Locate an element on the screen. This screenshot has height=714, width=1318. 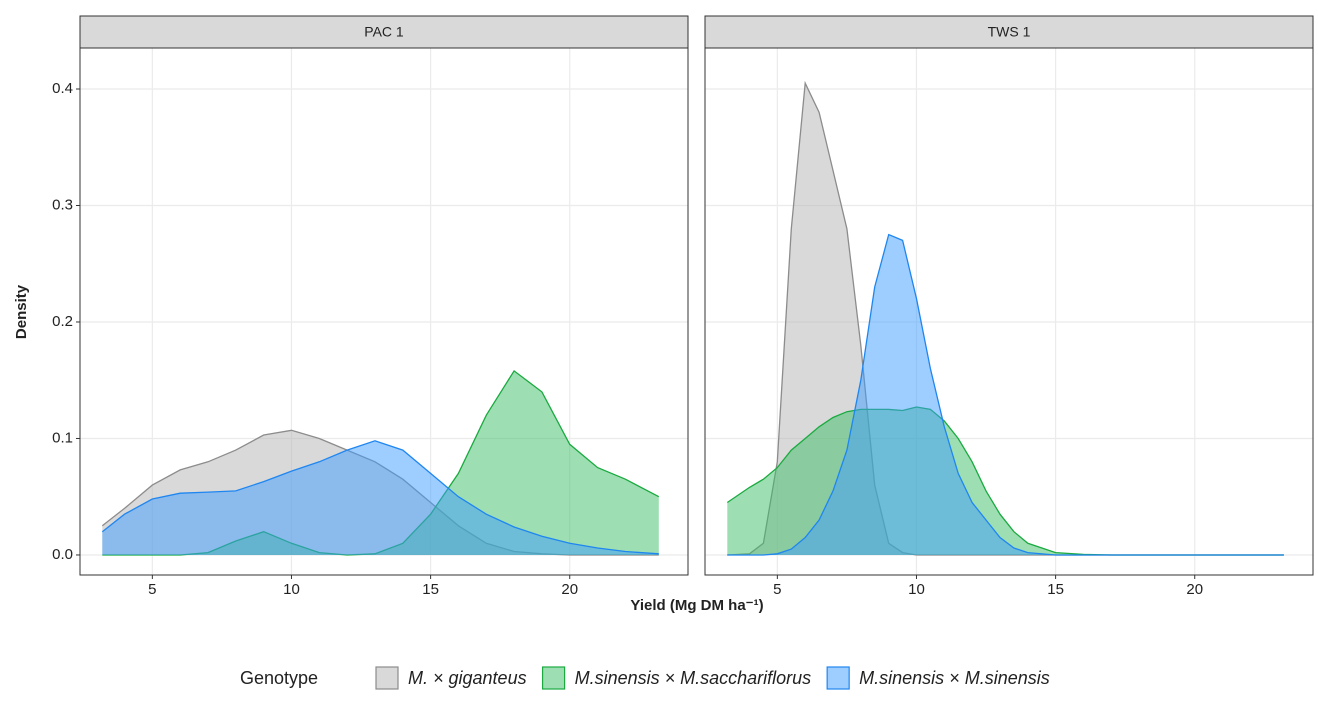
legend-label: M.sinensis × M.sinensis is located at coordinates (954, 678).